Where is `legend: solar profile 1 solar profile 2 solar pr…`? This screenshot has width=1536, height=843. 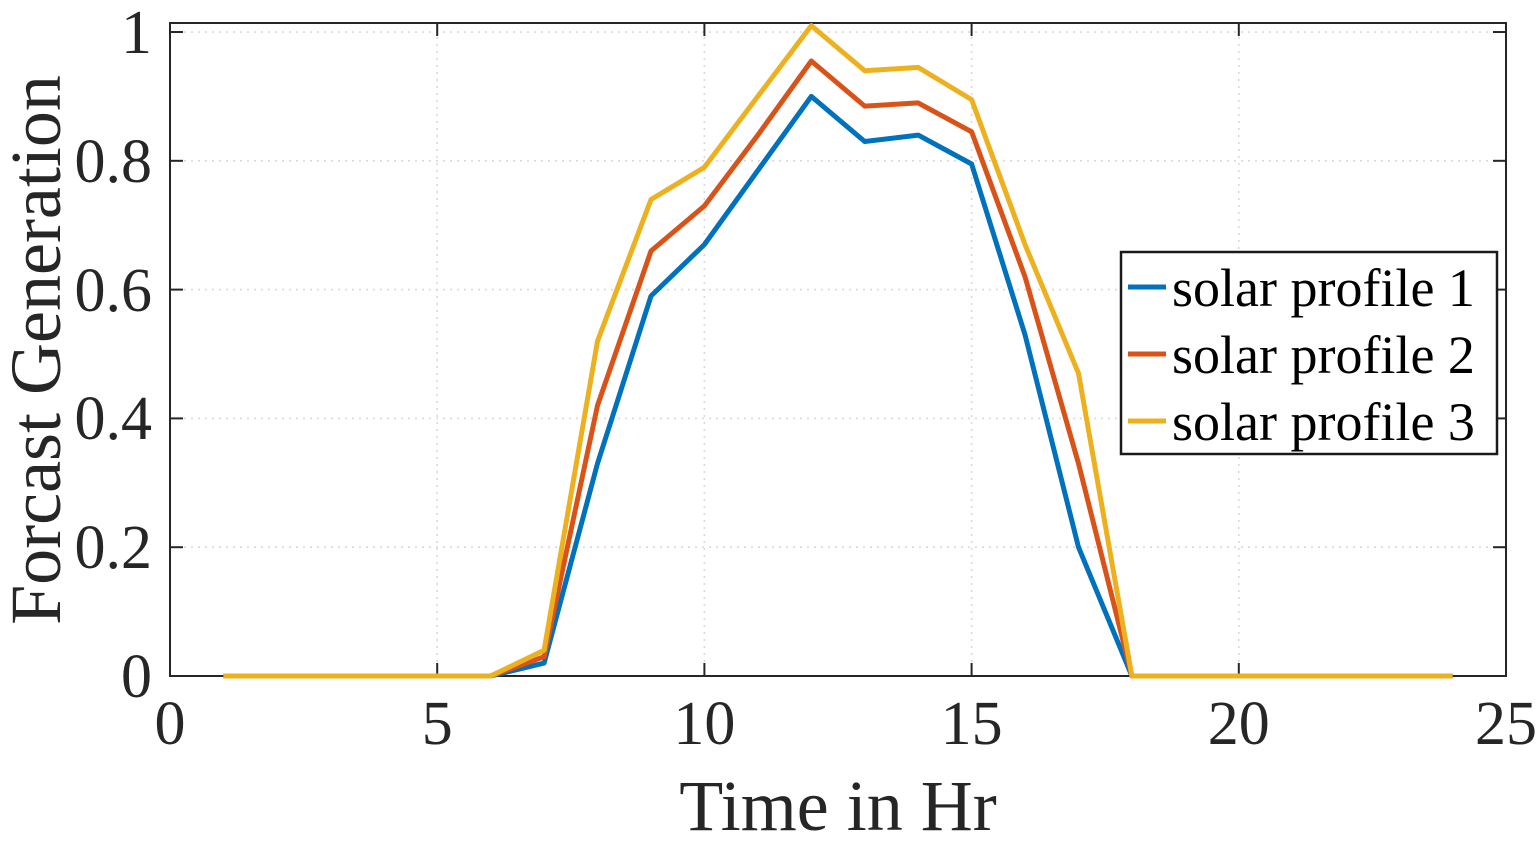
legend: solar profile 1 solar profile 2 solar pr… is located at coordinates (1309, 353).